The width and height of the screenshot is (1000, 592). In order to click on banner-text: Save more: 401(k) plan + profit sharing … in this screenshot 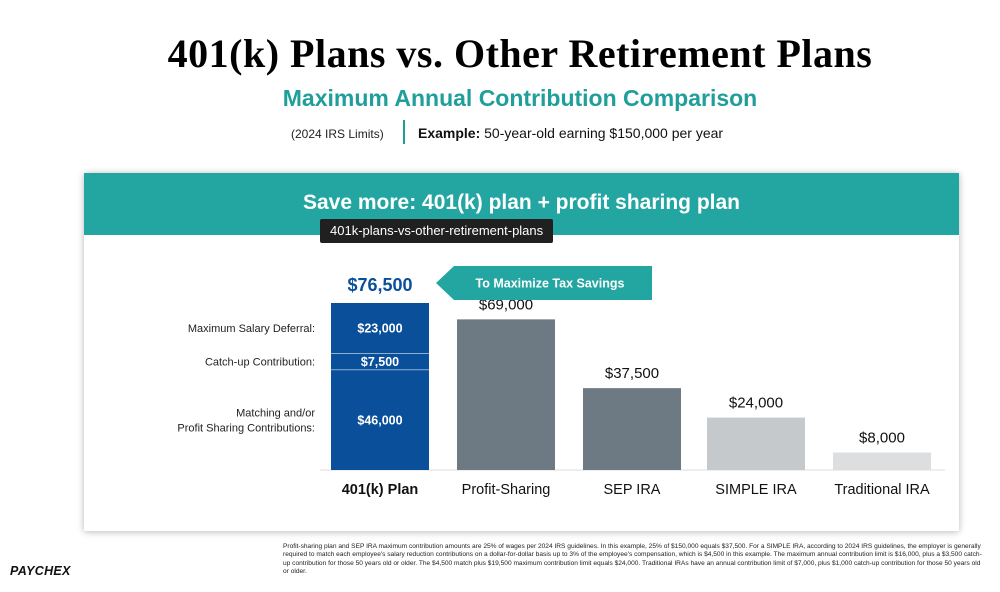, I will do `click(521, 202)`.